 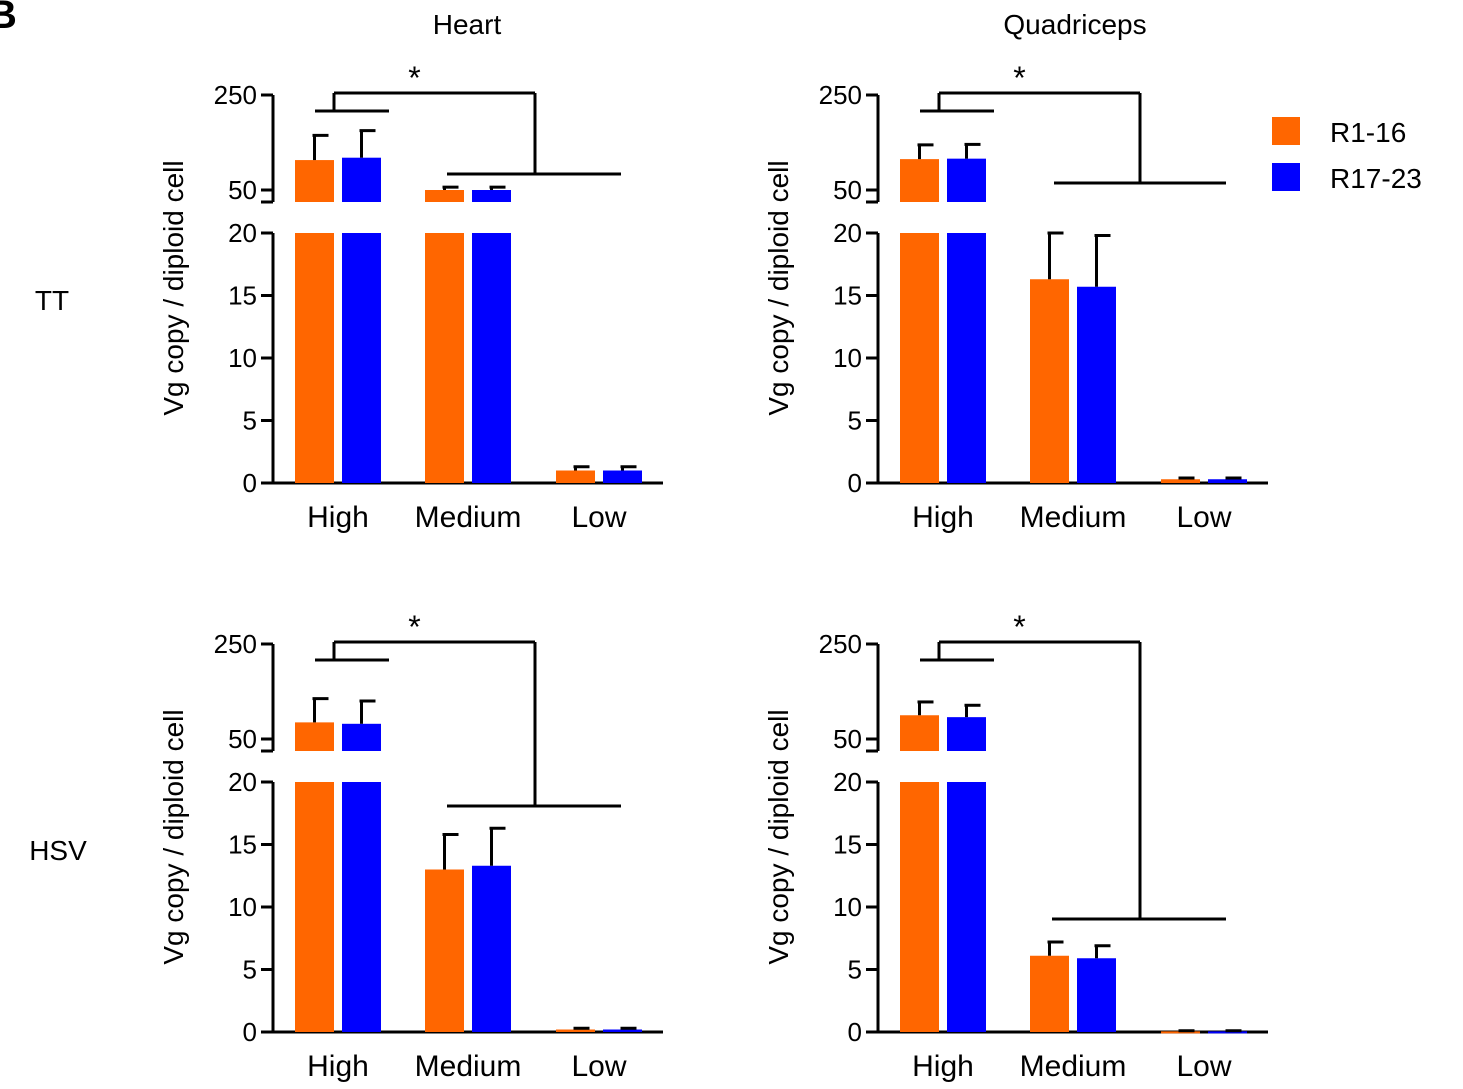 I want to click on legend-label-r1-16: R1-16, so click(x=1368, y=132).